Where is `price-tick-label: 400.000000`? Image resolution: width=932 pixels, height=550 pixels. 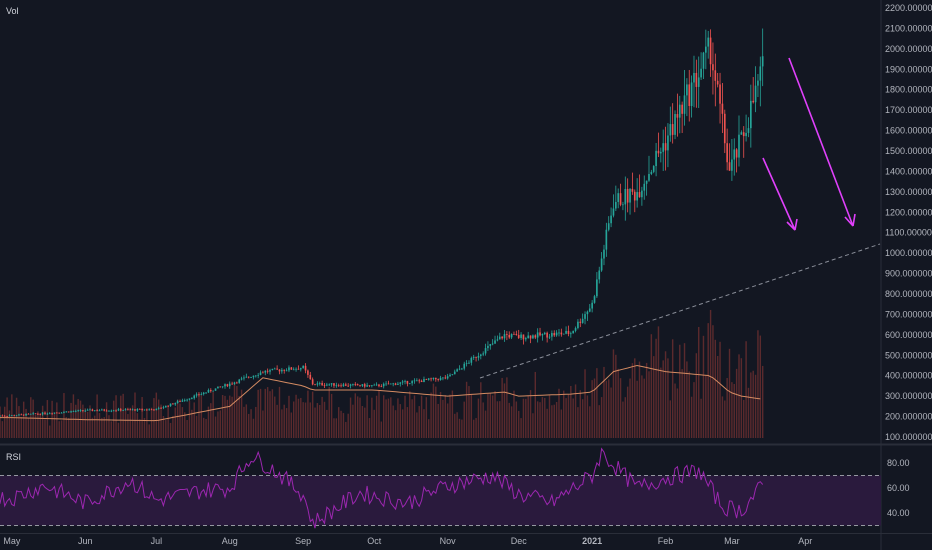
price-tick-label: 400.000000 is located at coordinates (908, 376).